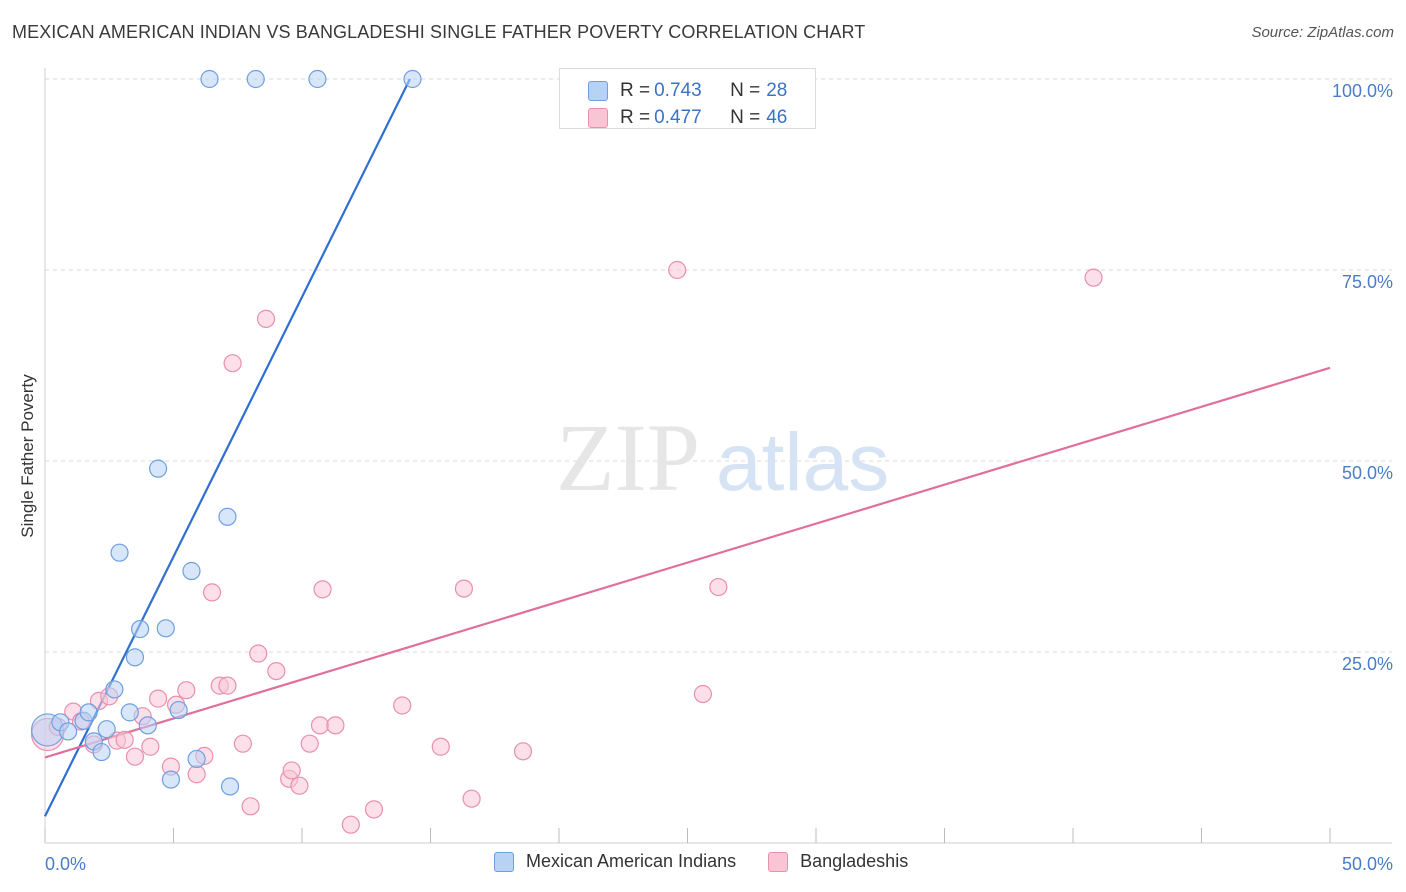 This screenshot has width=1406, height=892. I want to click on stats-legend: R = 0.743 N = 28 R = 0.477 N = 46, so click(687, 98).